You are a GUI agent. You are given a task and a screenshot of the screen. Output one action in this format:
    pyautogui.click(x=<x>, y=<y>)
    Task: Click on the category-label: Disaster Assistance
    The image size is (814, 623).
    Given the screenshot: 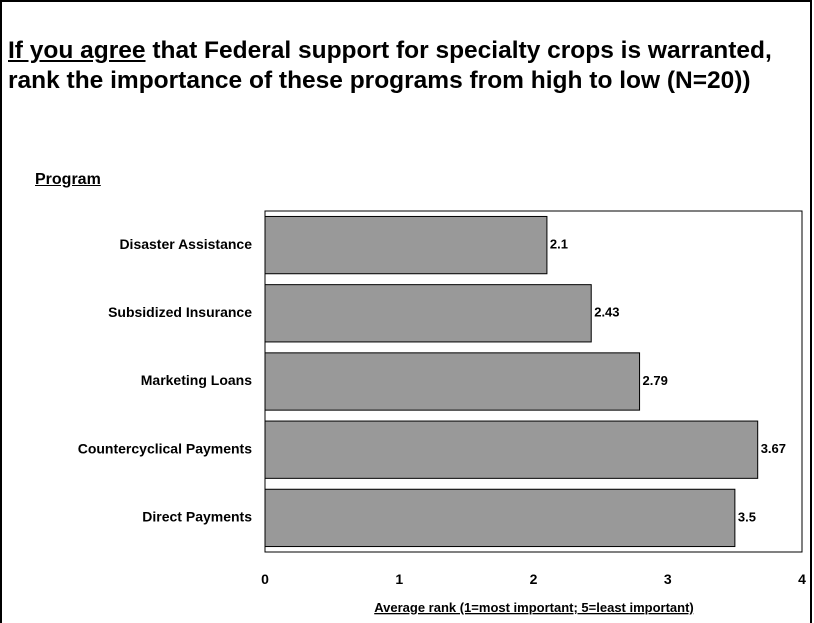 What is the action you would take?
    pyautogui.click(x=185, y=244)
    